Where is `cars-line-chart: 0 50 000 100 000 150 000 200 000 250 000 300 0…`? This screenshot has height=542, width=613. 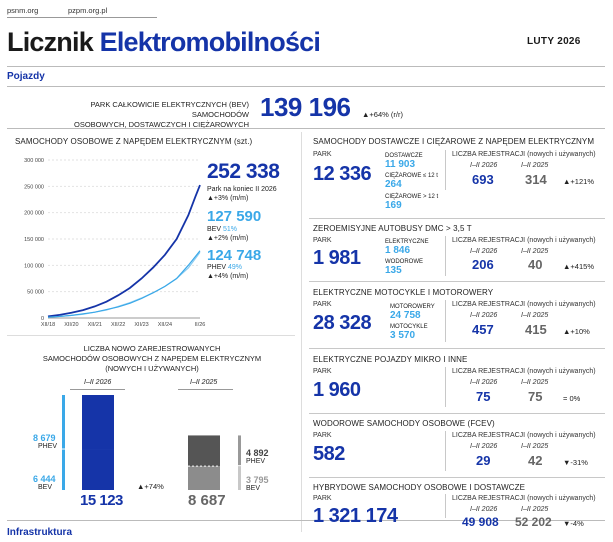 cars-line-chart: 0 50 000 100 000 150 000 200 000 250 000 300 0… is located at coordinates (115, 243).